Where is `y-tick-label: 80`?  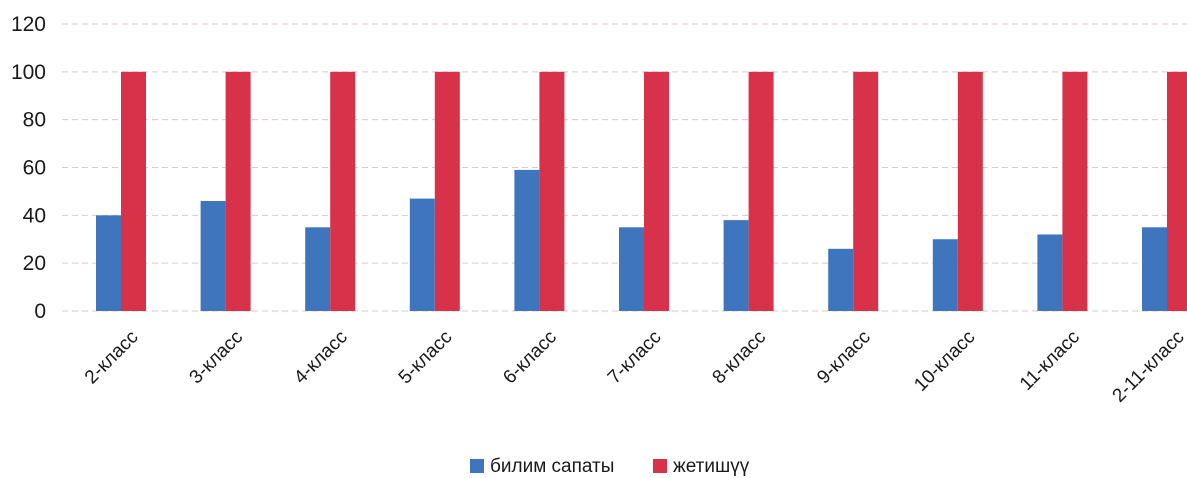
y-tick-label: 80 is located at coordinates (34, 120).